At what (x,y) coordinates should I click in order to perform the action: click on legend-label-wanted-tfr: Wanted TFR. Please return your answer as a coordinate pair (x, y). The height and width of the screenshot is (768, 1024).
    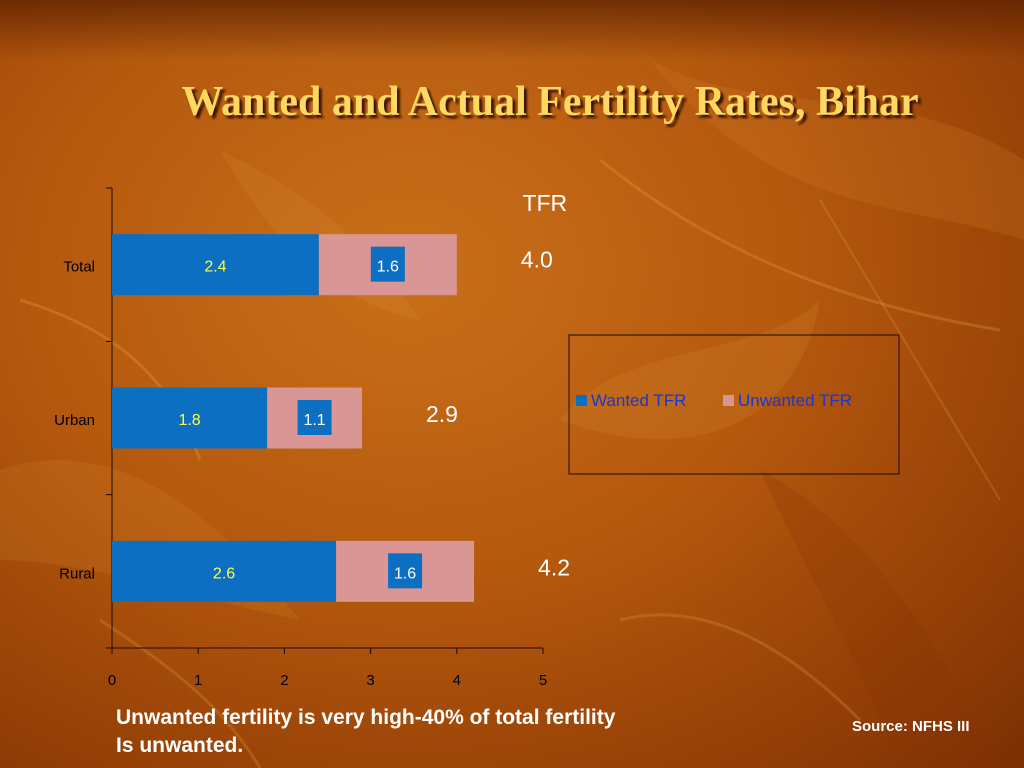
    Looking at the image, I should click on (638, 400).